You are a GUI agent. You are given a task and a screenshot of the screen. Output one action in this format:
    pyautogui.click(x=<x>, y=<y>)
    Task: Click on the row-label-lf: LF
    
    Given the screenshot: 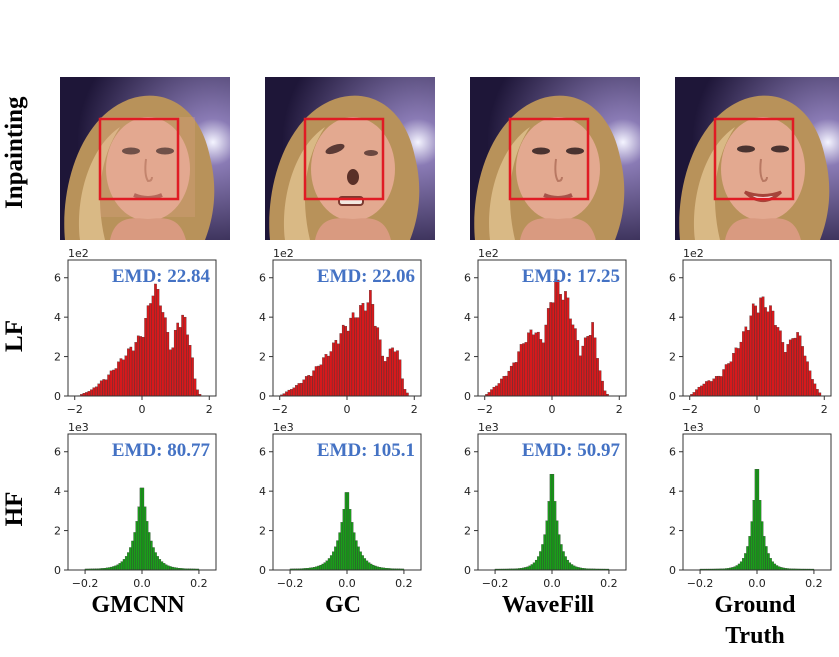 What is the action you would take?
    pyautogui.click(x=14, y=336)
    